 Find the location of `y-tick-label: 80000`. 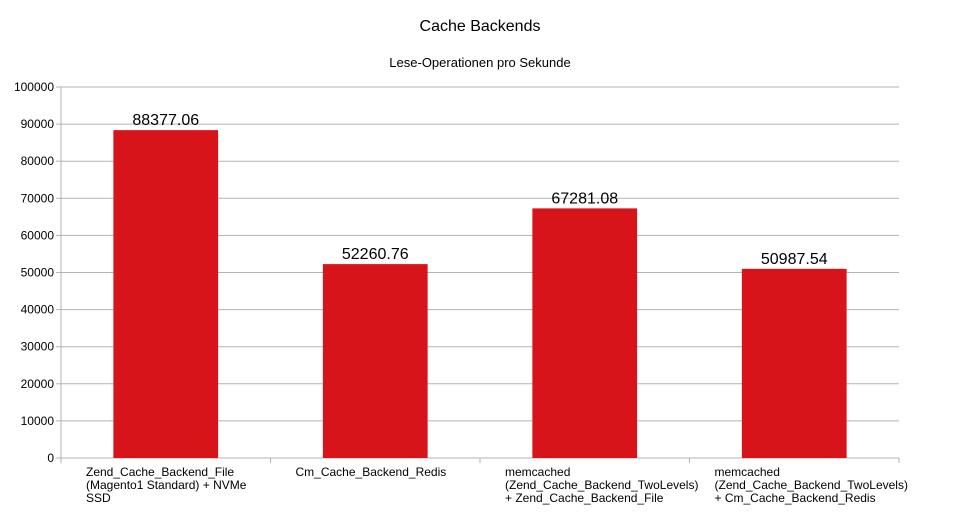

y-tick-label: 80000 is located at coordinates (38, 161).